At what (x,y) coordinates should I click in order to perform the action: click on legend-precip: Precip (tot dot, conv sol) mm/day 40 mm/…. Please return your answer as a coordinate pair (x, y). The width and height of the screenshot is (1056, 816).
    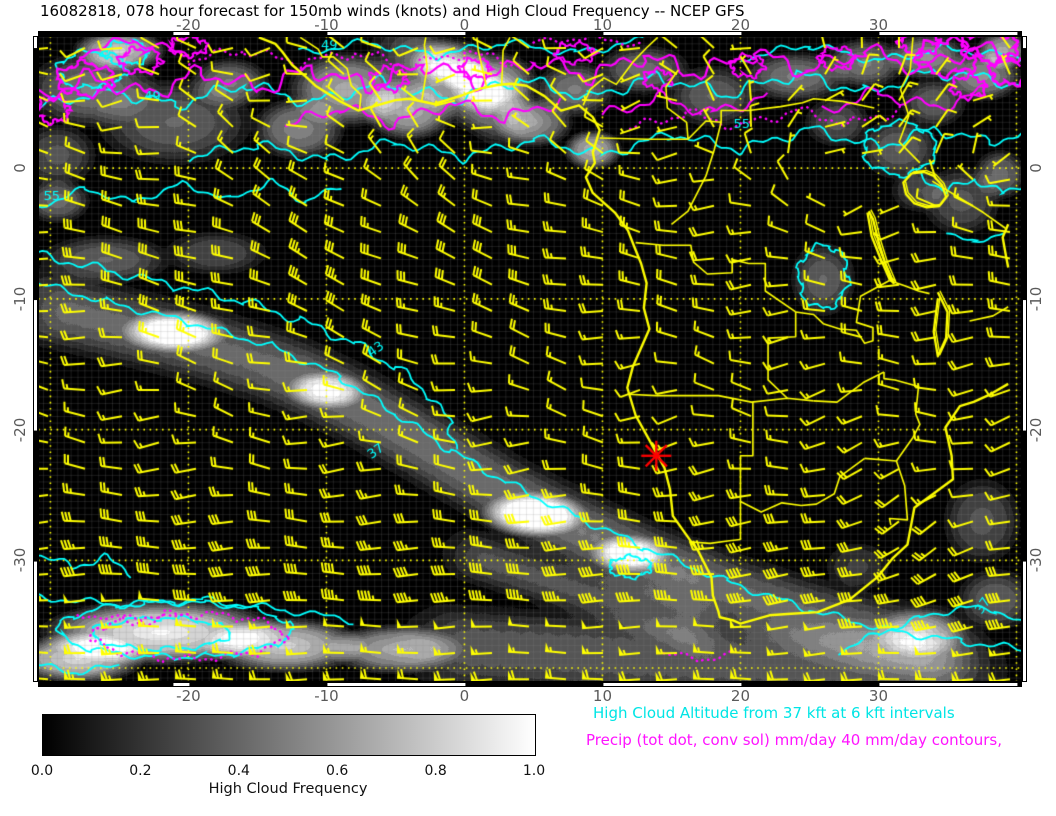
    Looking at the image, I should click on (794, 740).